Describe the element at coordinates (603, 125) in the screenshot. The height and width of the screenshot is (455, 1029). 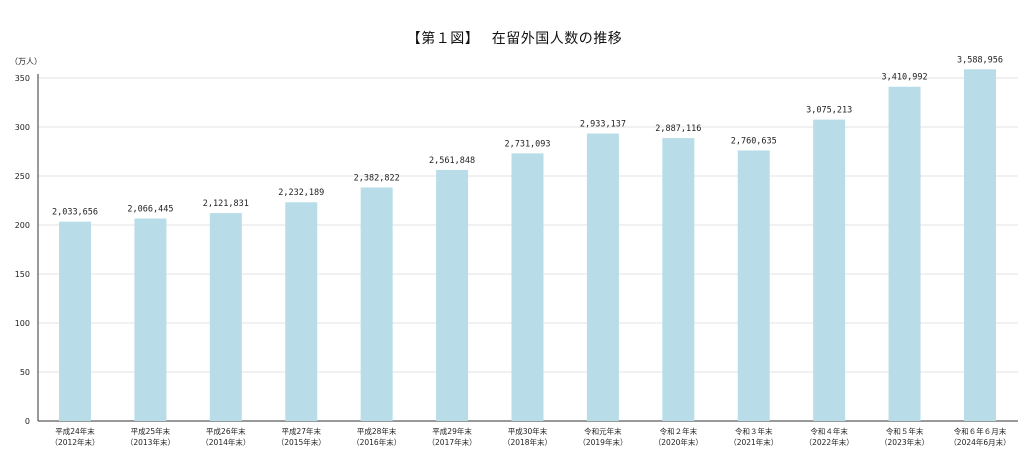
I see `data-label: 2,933,137` at that location.